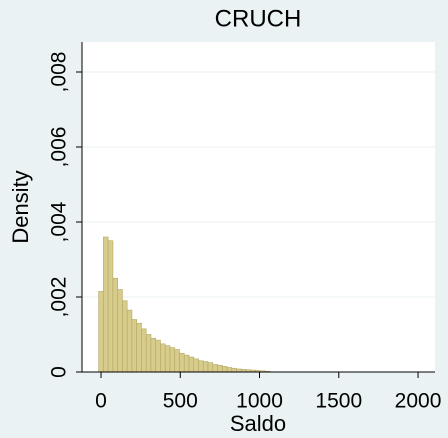  Describe the element at coordinates (20, 206) in the screenshot. I see `y-axis-title: Density` at that location.